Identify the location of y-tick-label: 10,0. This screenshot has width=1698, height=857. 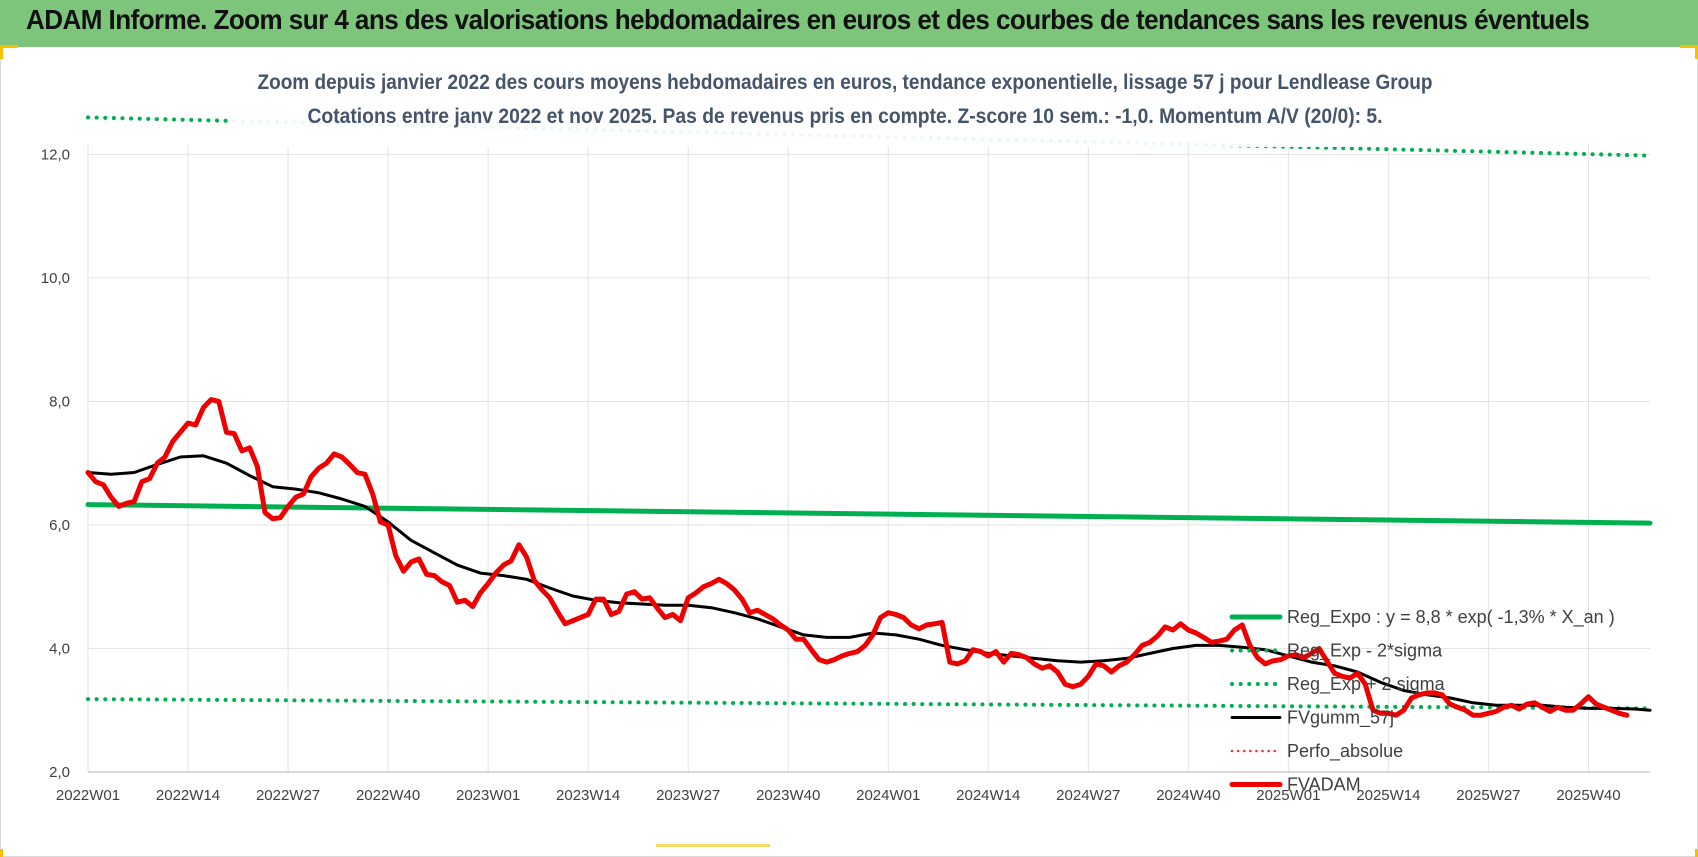
(55, 278).